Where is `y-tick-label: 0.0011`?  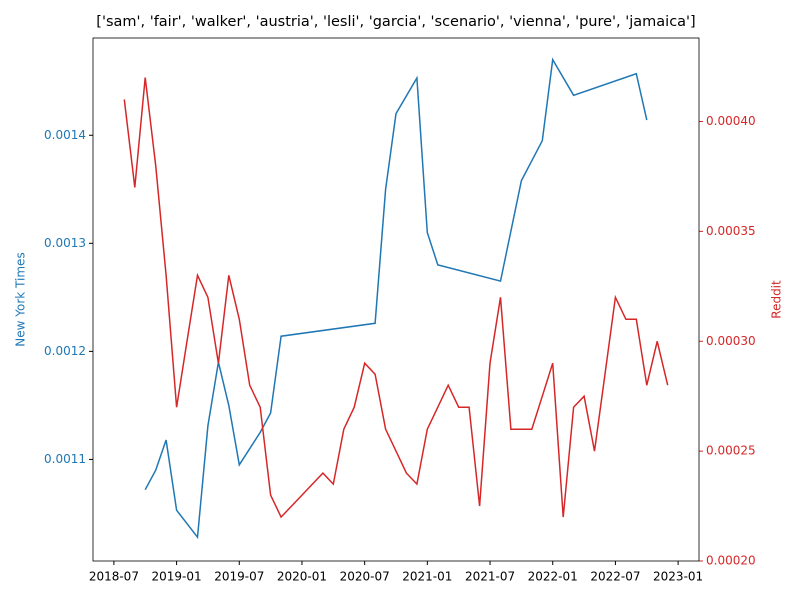 y-tick-label: 0.0011 is located at coordinates (65, 459).